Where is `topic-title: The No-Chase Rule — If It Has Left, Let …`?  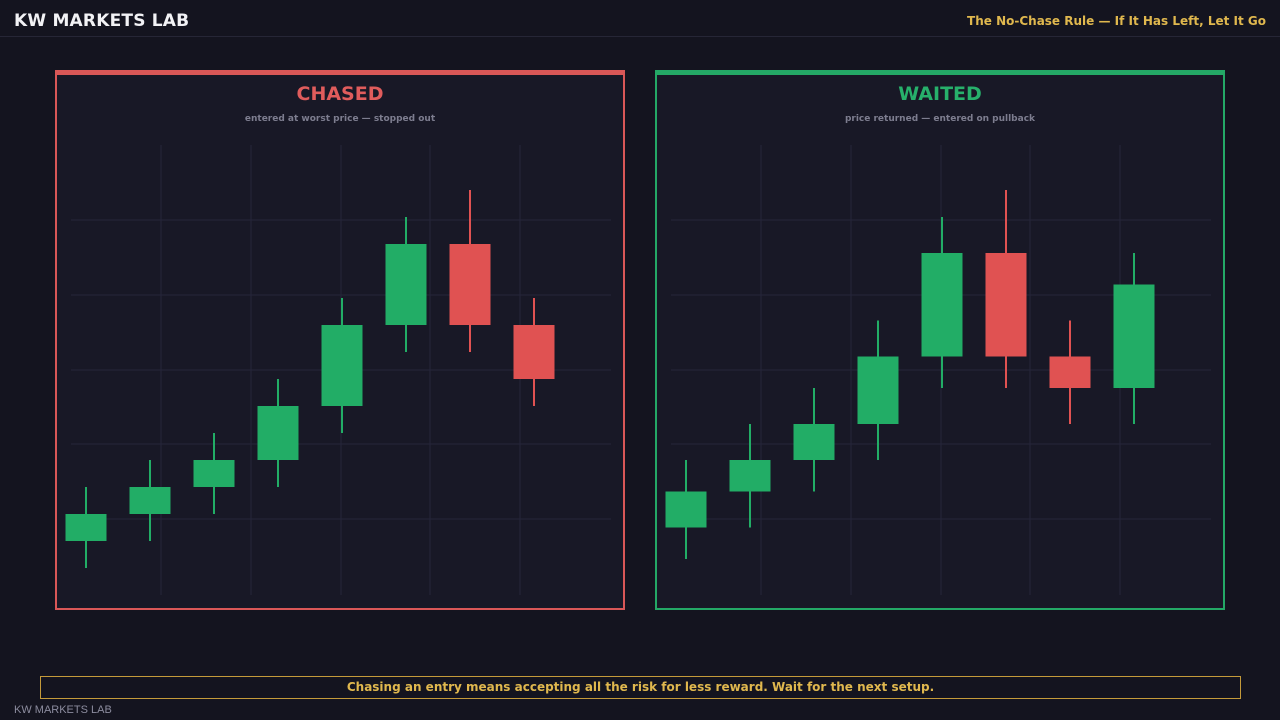 topic-title: The No-Chase Rule — If It Has Left, Let … is located at coordinates (1116, 21).